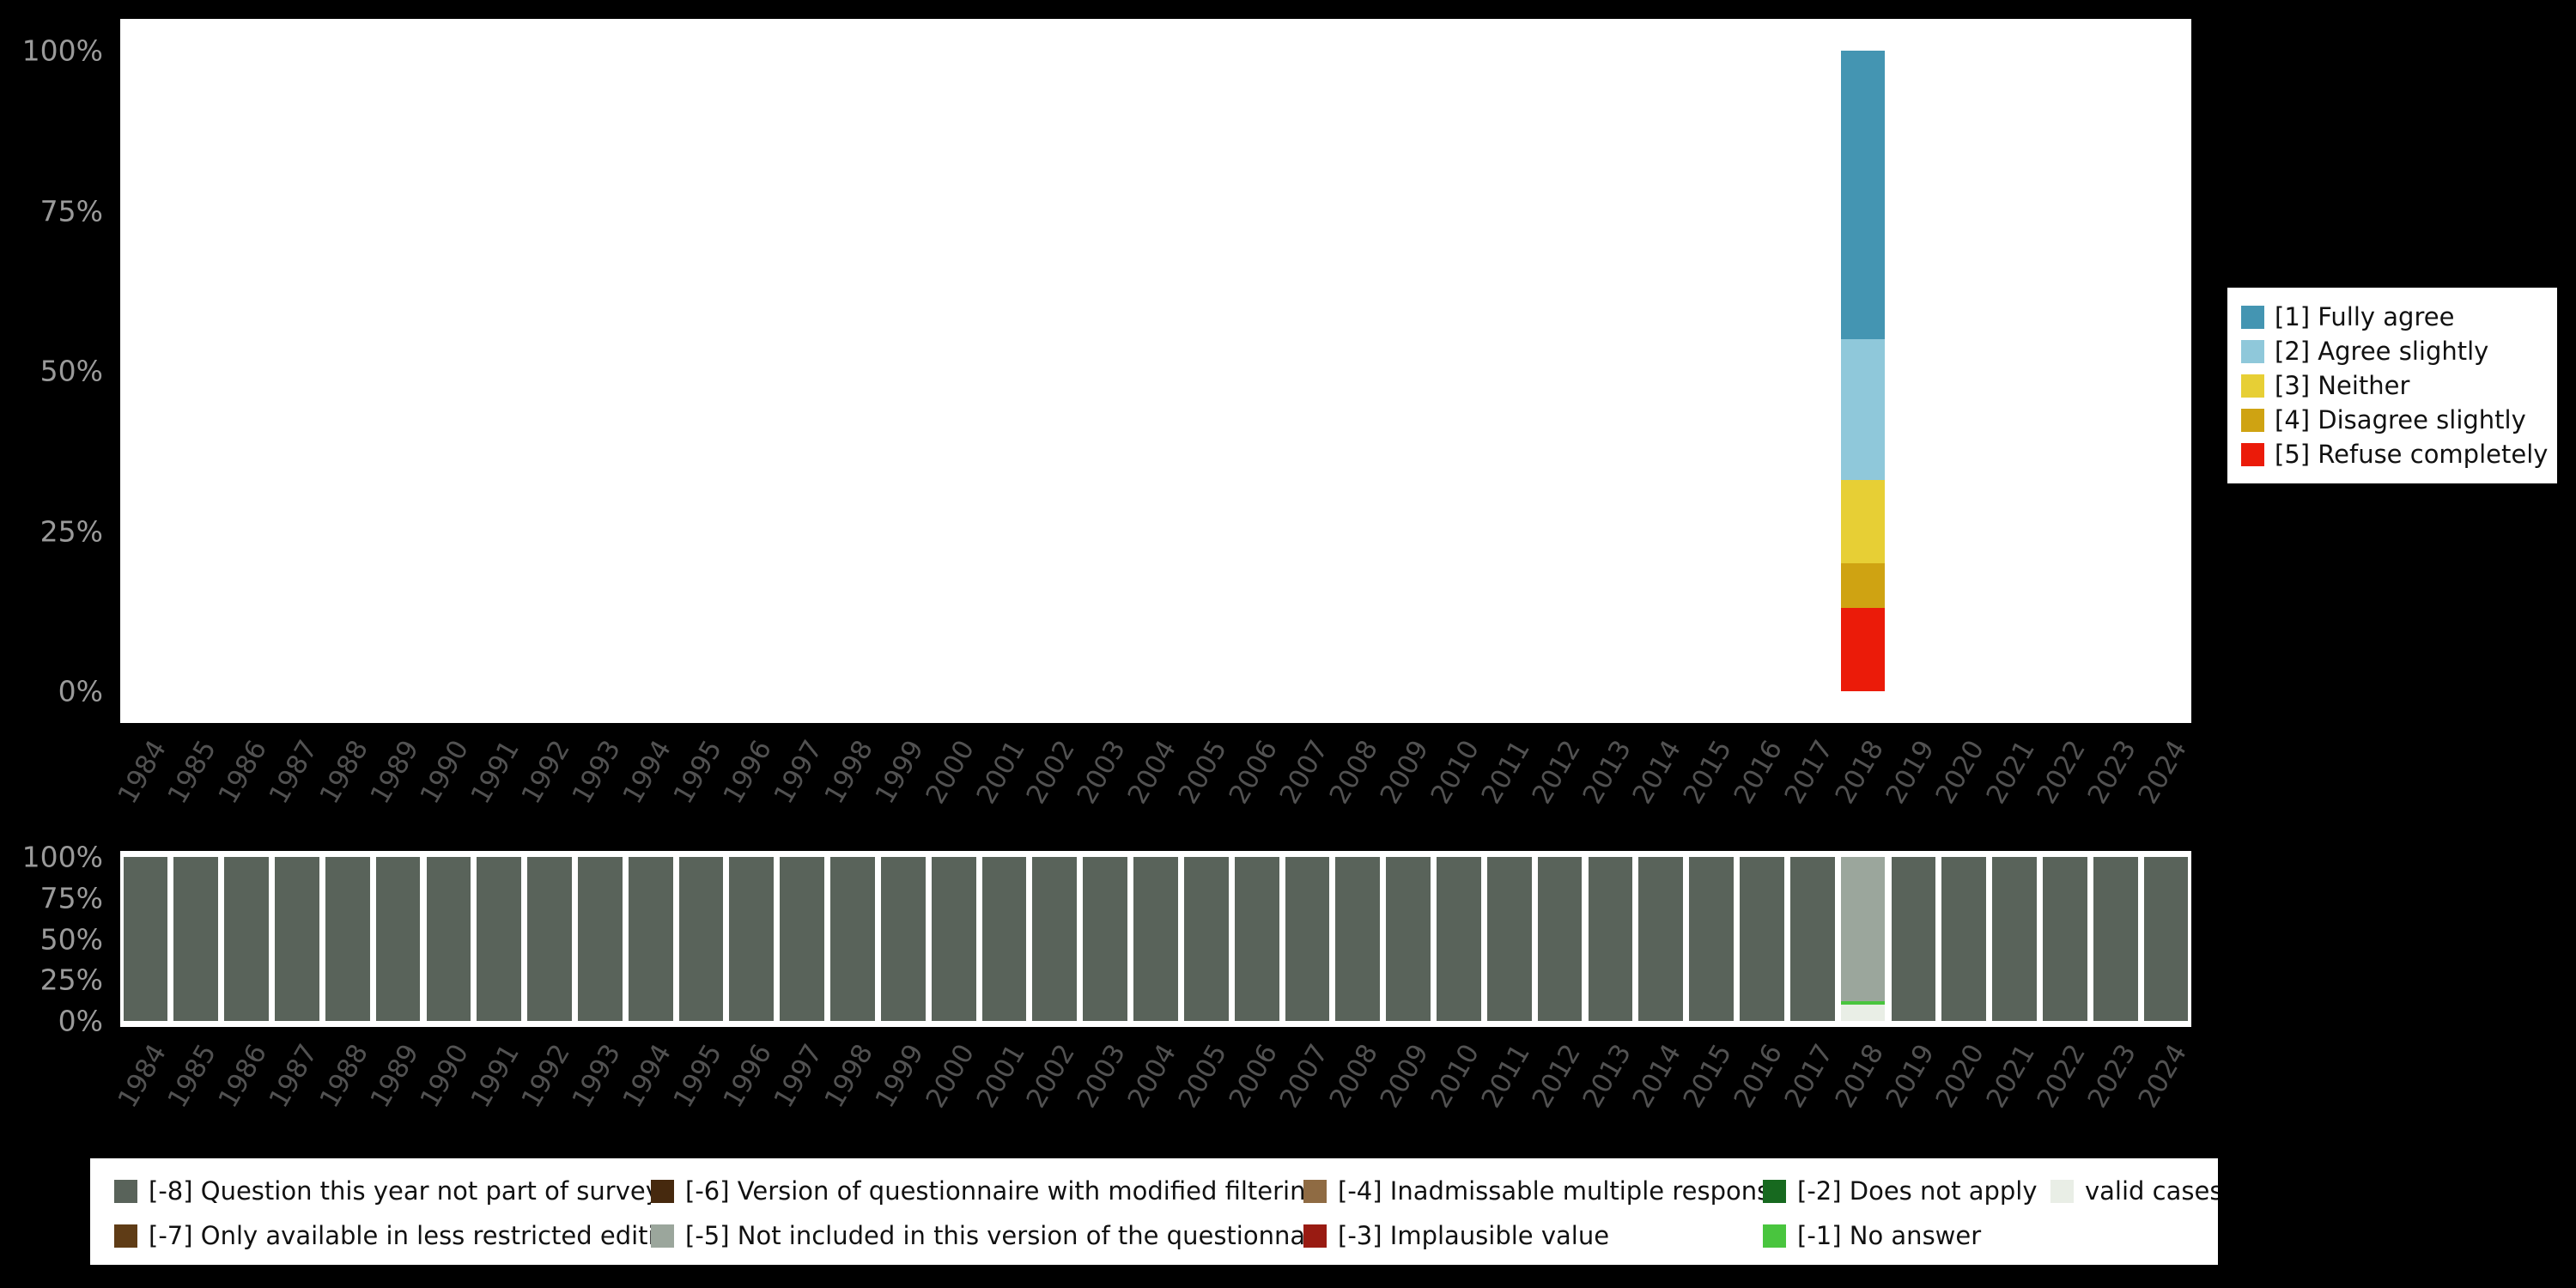  I want to click on legend-label: [4] Disagree slightly, so click(2400, 420).